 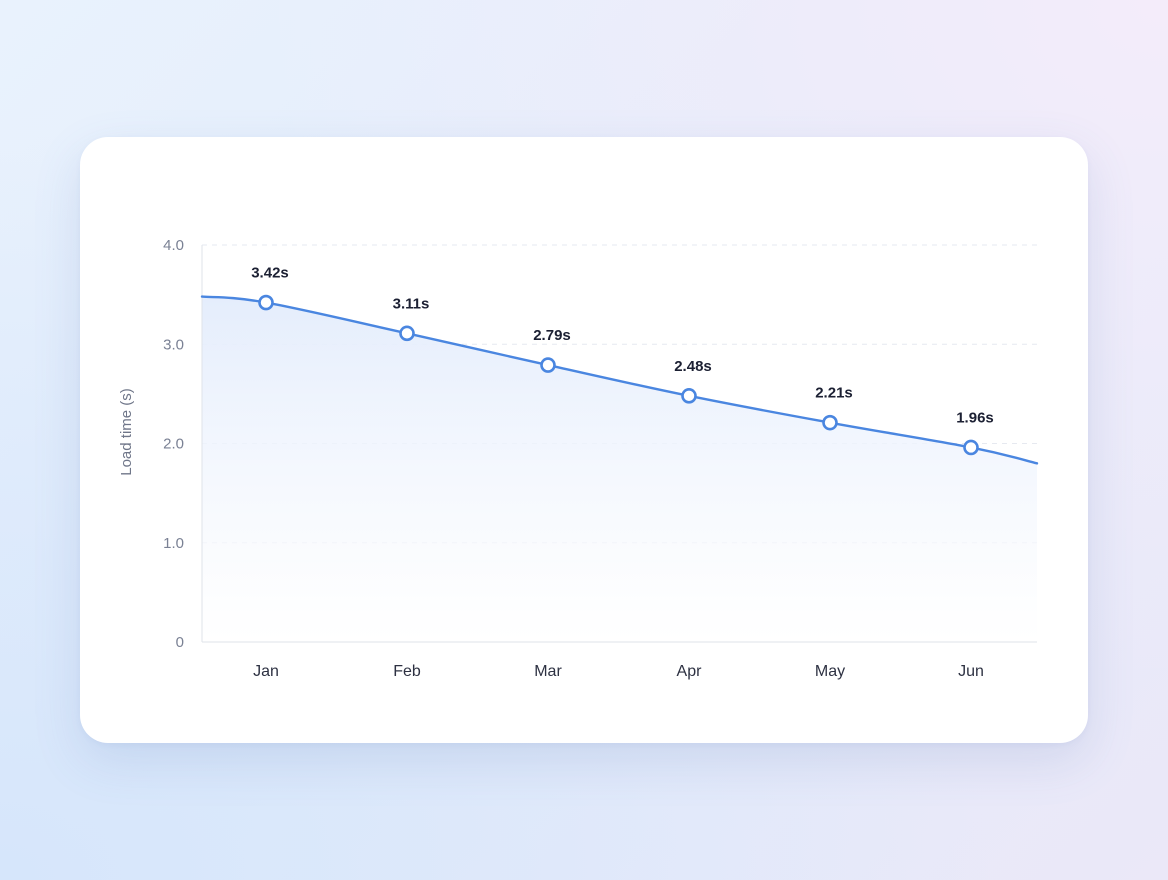 What do you see at coordinates (173, 245) in the screenshot?
I see `y-tick-label: 4.0` at bounding box center [173, 245].